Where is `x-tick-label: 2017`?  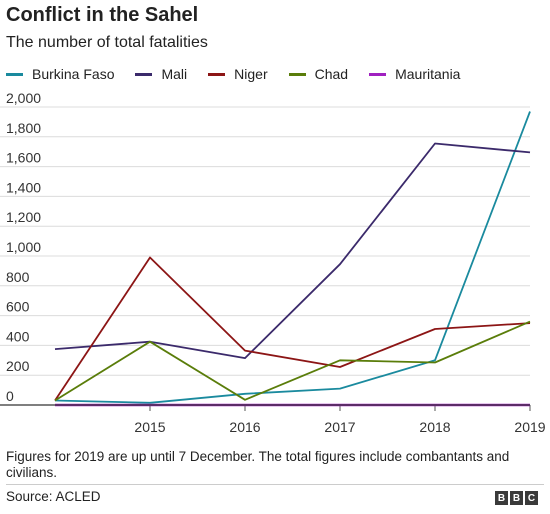
x-tick-label: 2017 is located at coordinates (339, 427).